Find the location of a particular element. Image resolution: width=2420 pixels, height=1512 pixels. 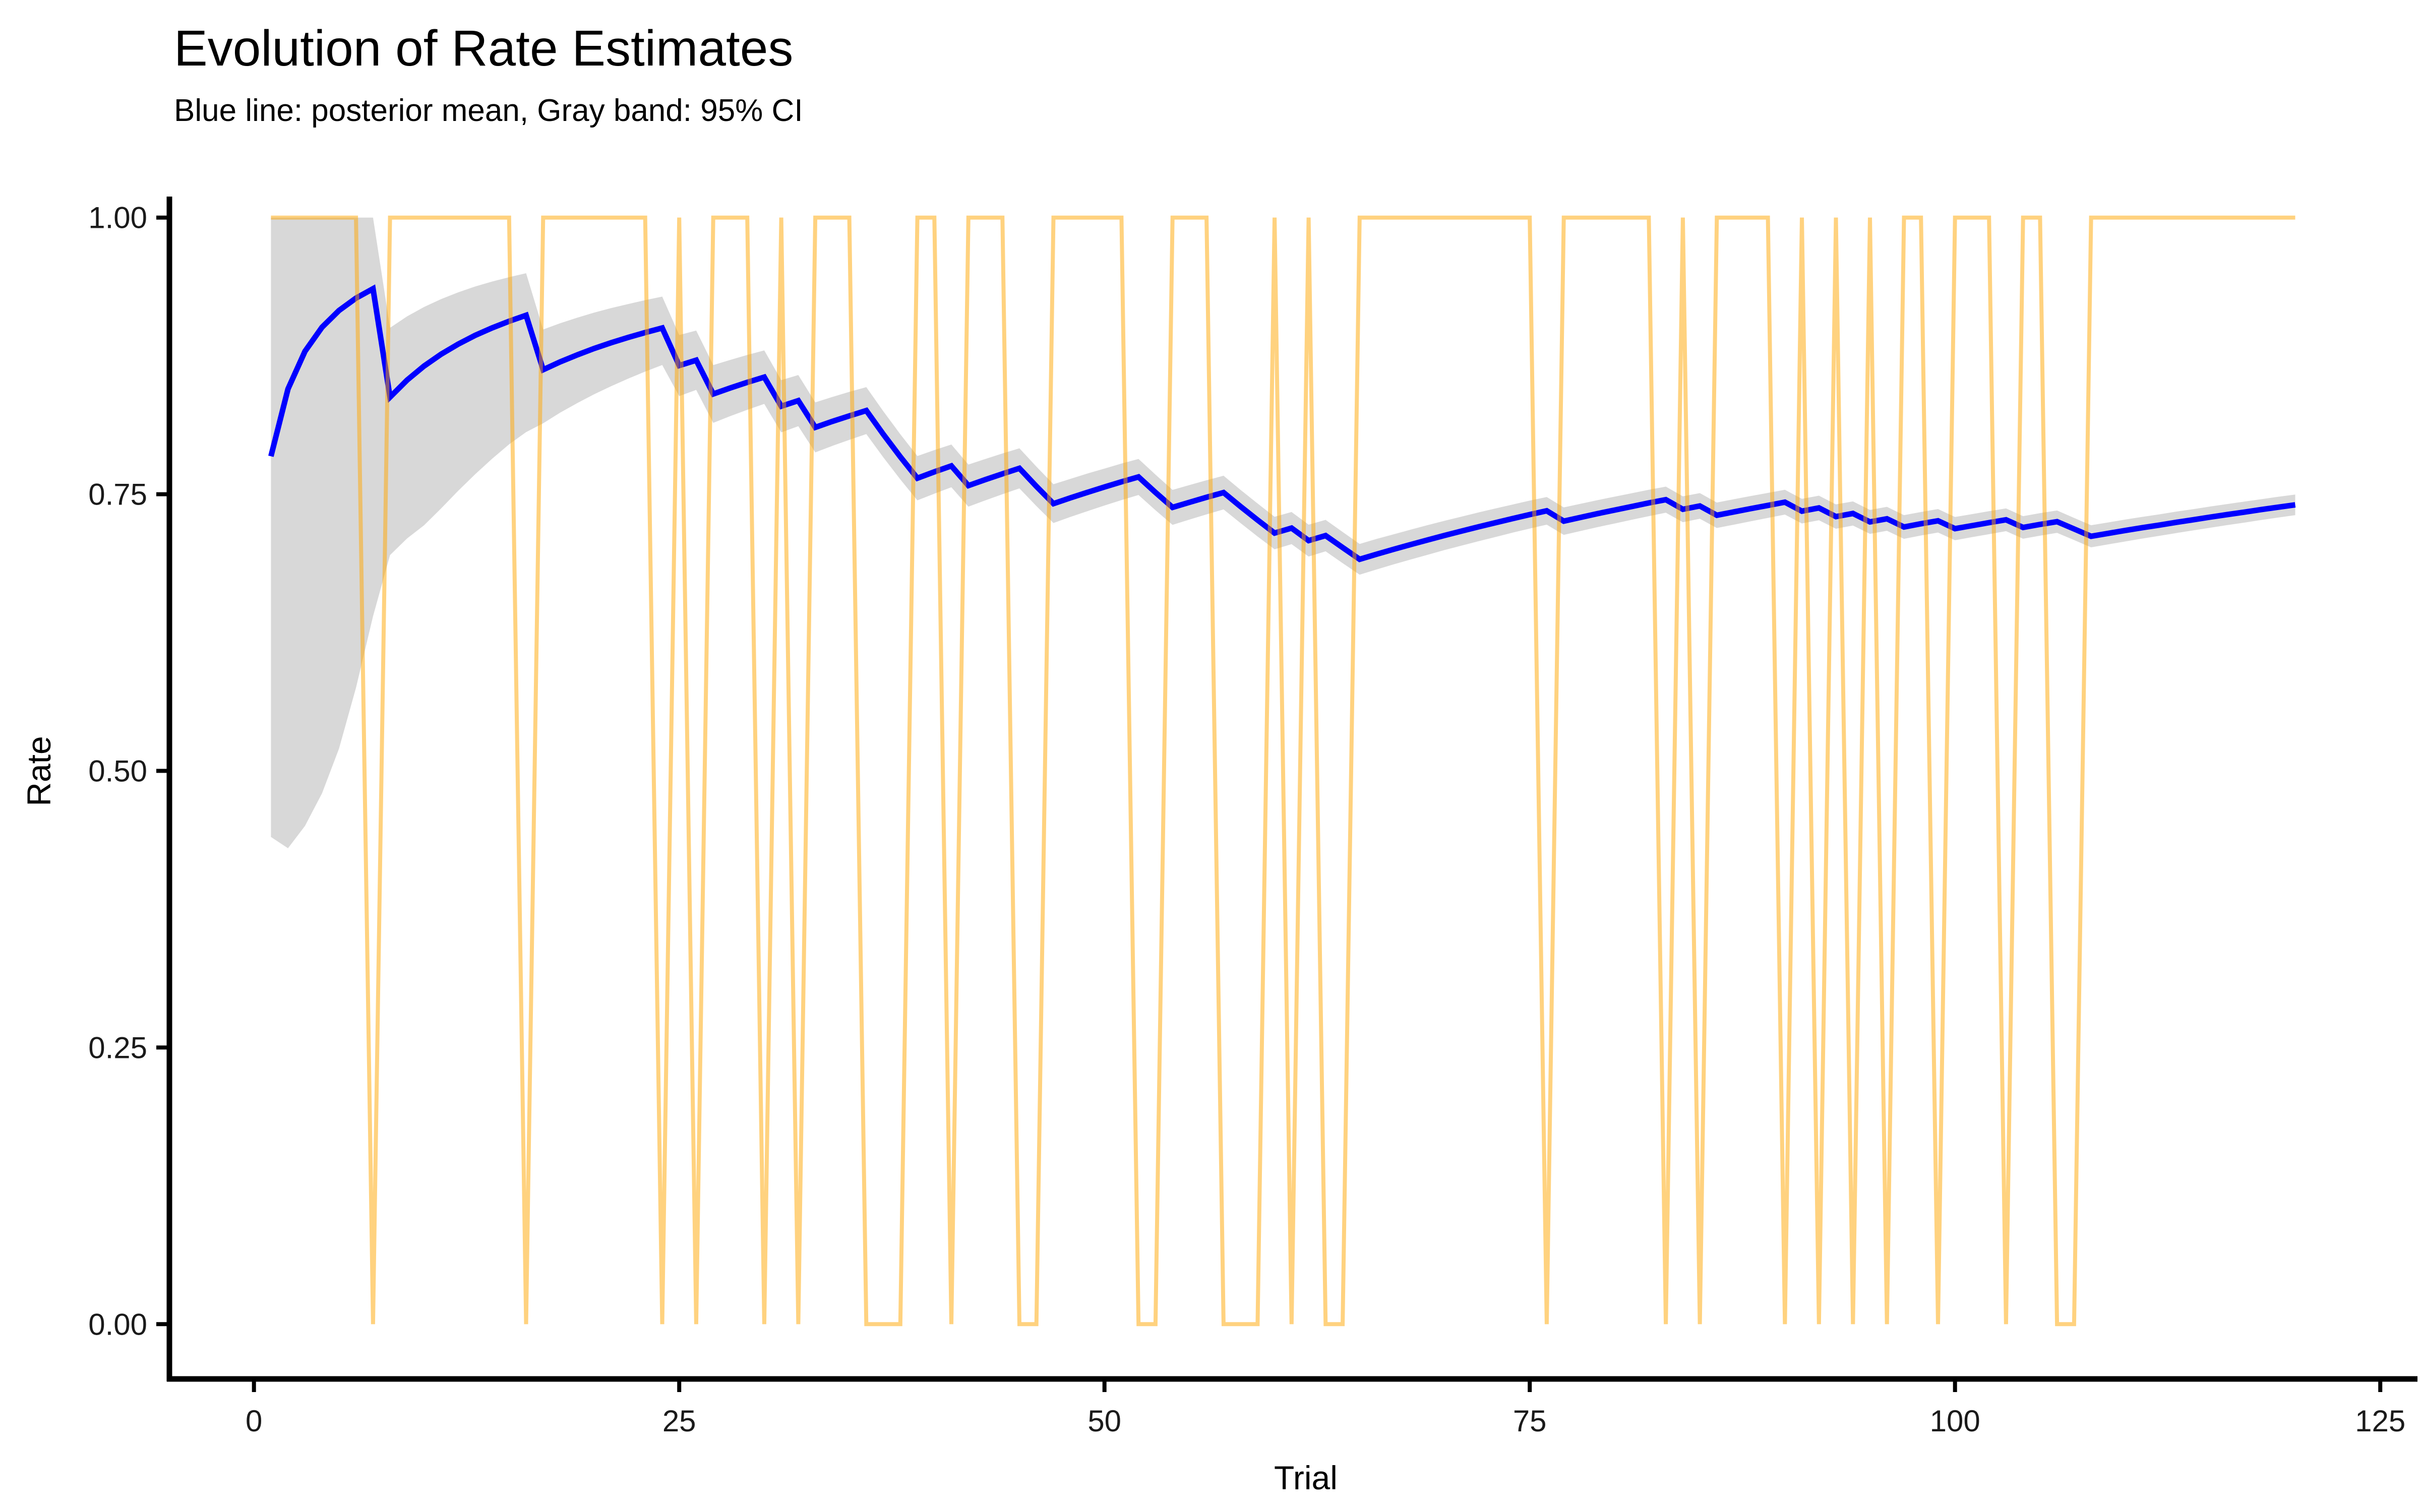

y-tick-label: 0.75 is located at coordinates (117, 495).